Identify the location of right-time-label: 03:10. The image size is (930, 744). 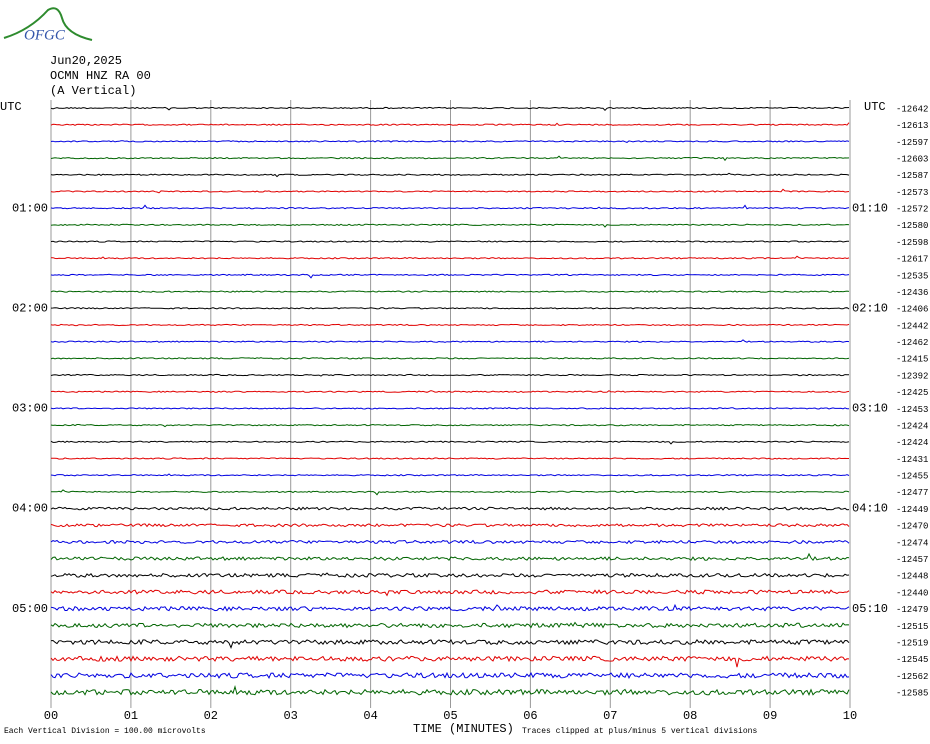
(870, 409).